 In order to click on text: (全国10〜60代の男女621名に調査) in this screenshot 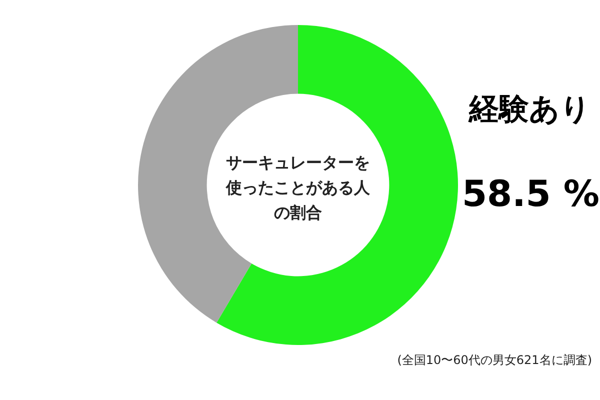, I will do `click(494, 360)`.